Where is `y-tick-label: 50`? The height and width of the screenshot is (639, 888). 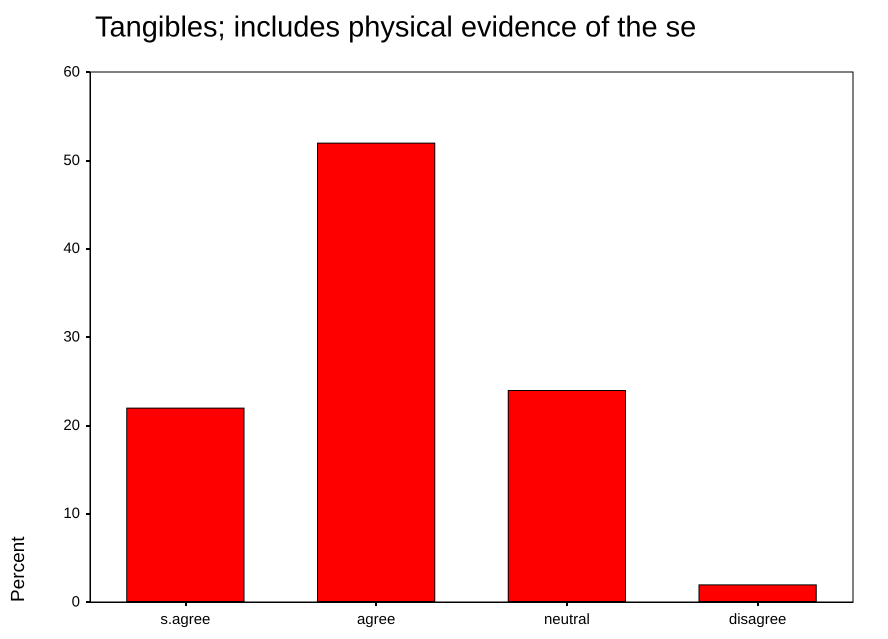
y-tick-label: 50 is located at coordinates (71, 160).